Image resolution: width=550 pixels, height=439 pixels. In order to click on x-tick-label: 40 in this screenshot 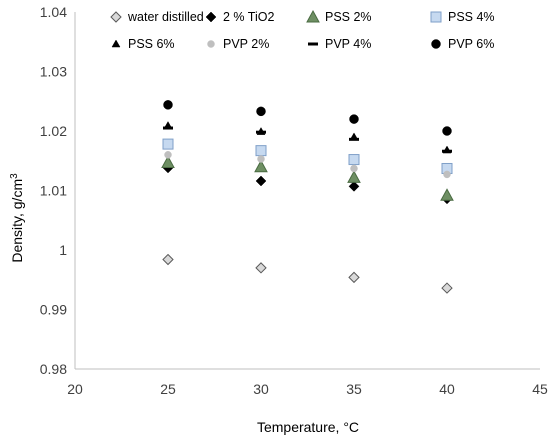, I will do `click(447, 389)`.